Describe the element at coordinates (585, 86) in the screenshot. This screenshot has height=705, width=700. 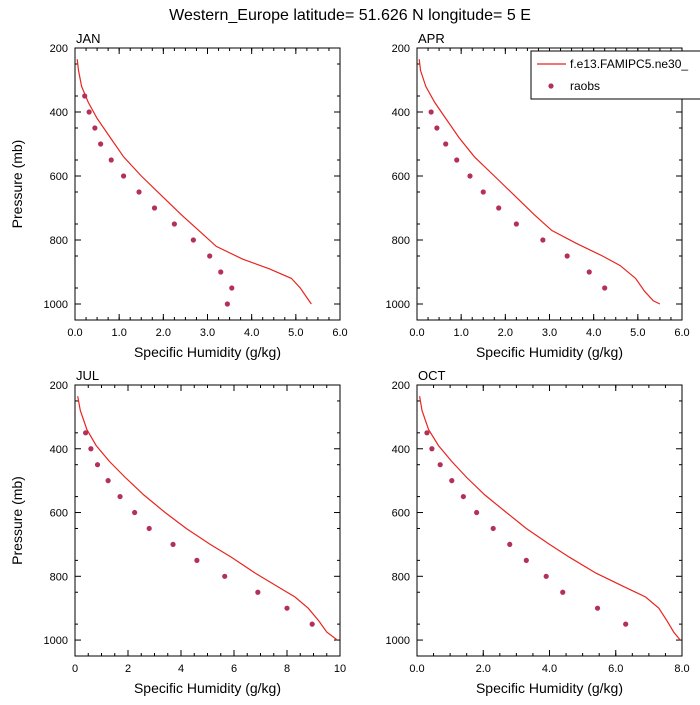
I see `legend-obs-label: raobs` at that location.